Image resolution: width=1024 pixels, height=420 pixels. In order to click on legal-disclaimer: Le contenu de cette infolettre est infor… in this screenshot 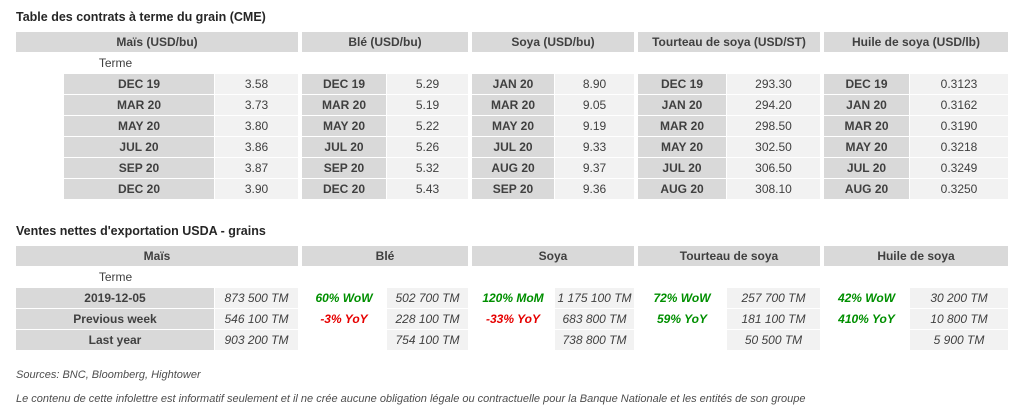, I will do `click(411, 399)`.